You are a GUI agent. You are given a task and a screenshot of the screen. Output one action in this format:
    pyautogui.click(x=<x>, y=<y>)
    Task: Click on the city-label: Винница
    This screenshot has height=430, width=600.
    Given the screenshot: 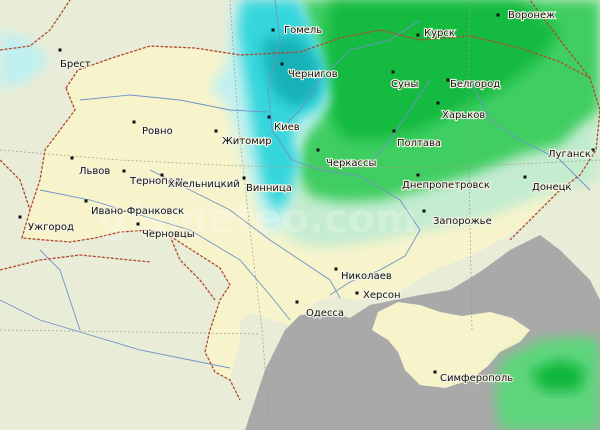 What is the action you would take?
    pyautogui.click(x=269, y=188)
    